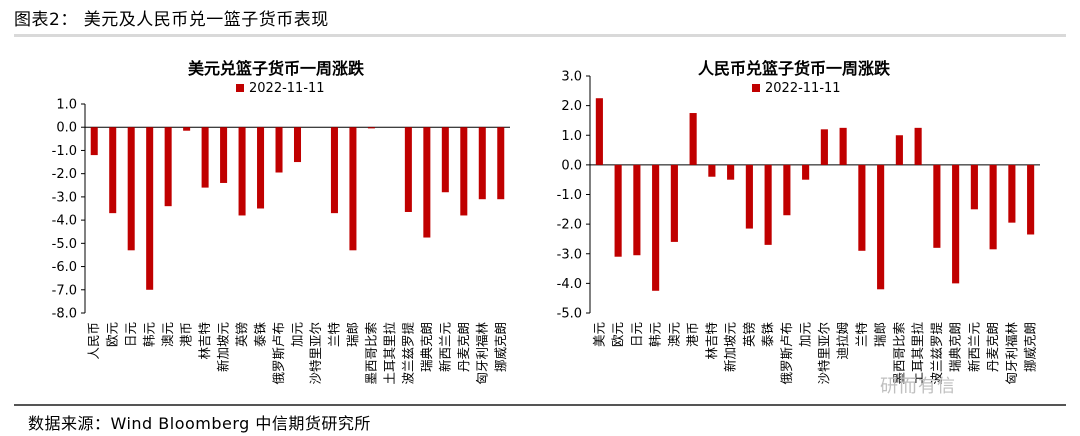 The image size is (1080, 436). Describe the element at coordinates (803, 88) in the screenshot. I see `legend-label: 2022-11-11` at that location.